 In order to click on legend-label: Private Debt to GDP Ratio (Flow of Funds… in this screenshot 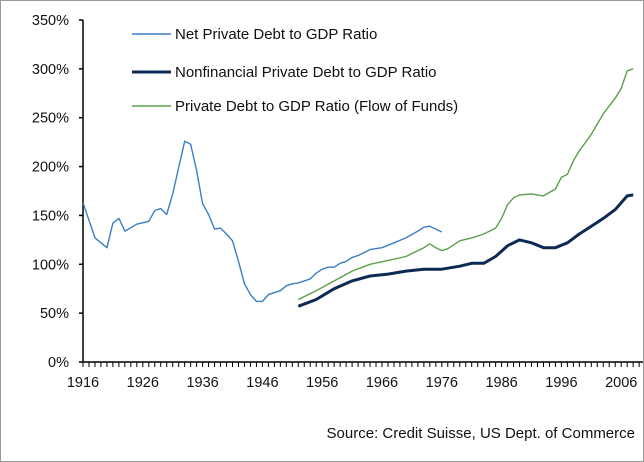, I will do `click(316, 106)`.